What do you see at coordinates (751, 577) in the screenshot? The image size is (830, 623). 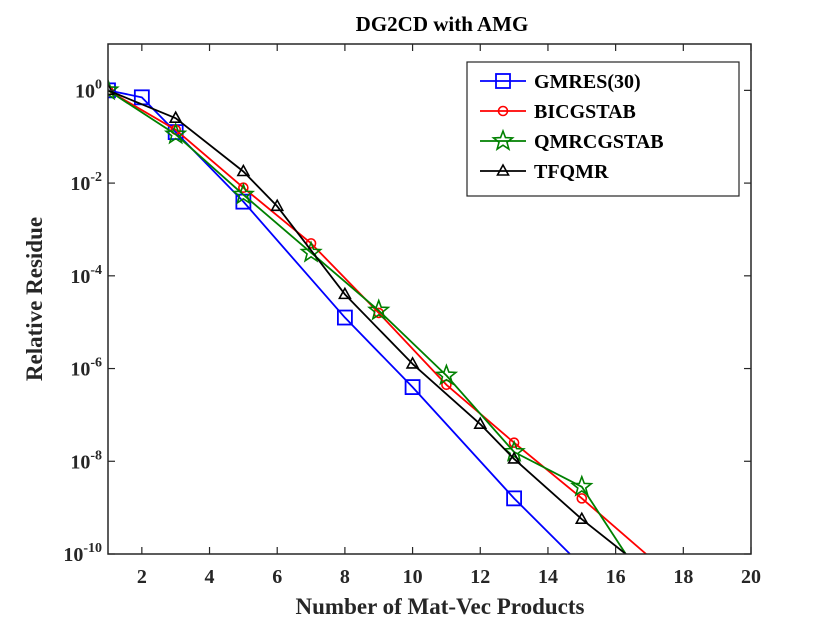 I see `x-tick-label: 20` at bounding box center [751, 577].